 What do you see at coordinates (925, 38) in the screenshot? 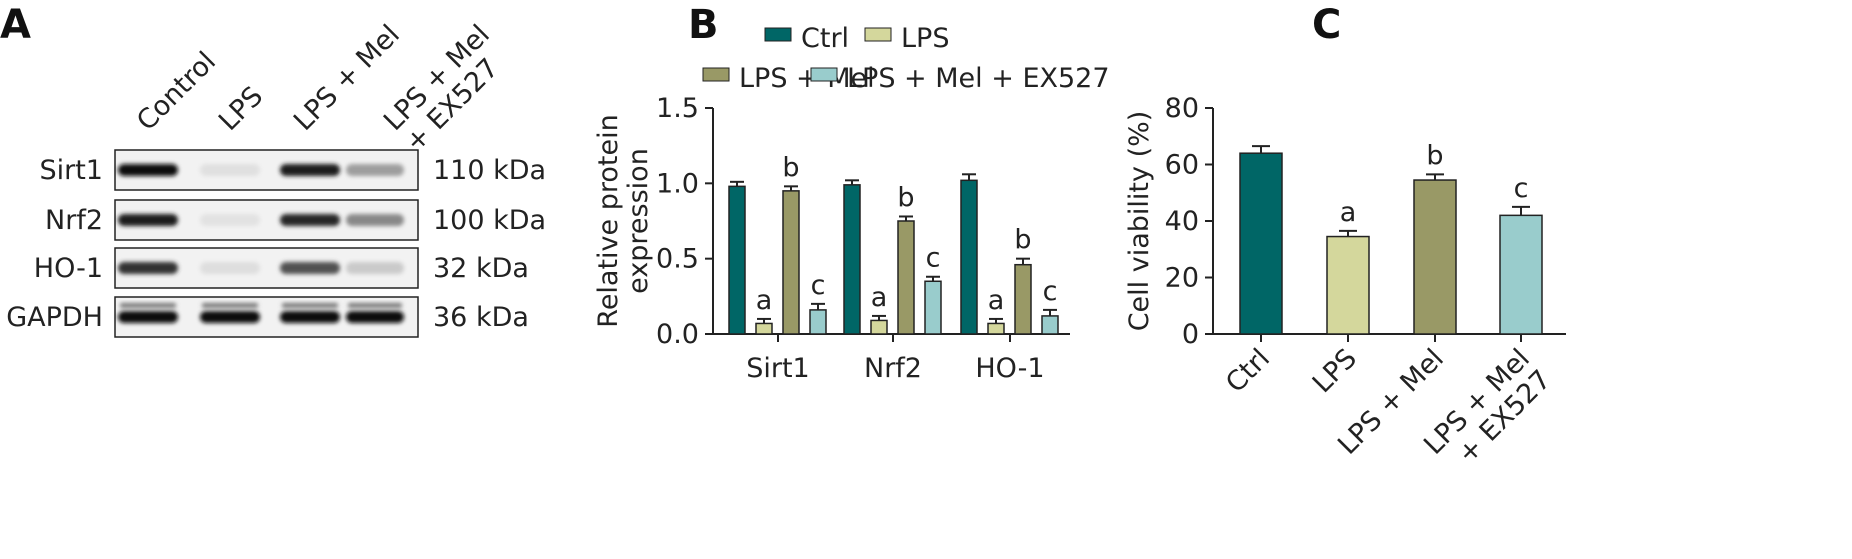
I see `legend-label: LPS` at bounding box center [925, 38].